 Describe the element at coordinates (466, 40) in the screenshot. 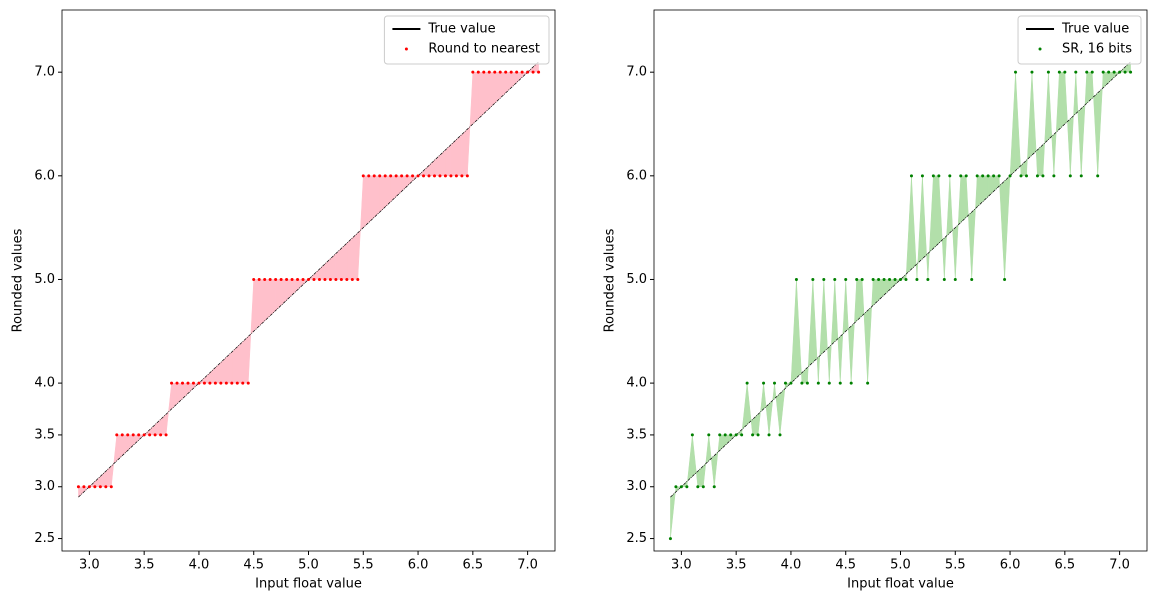

I see `legend: True value Round to nearest` at that location.